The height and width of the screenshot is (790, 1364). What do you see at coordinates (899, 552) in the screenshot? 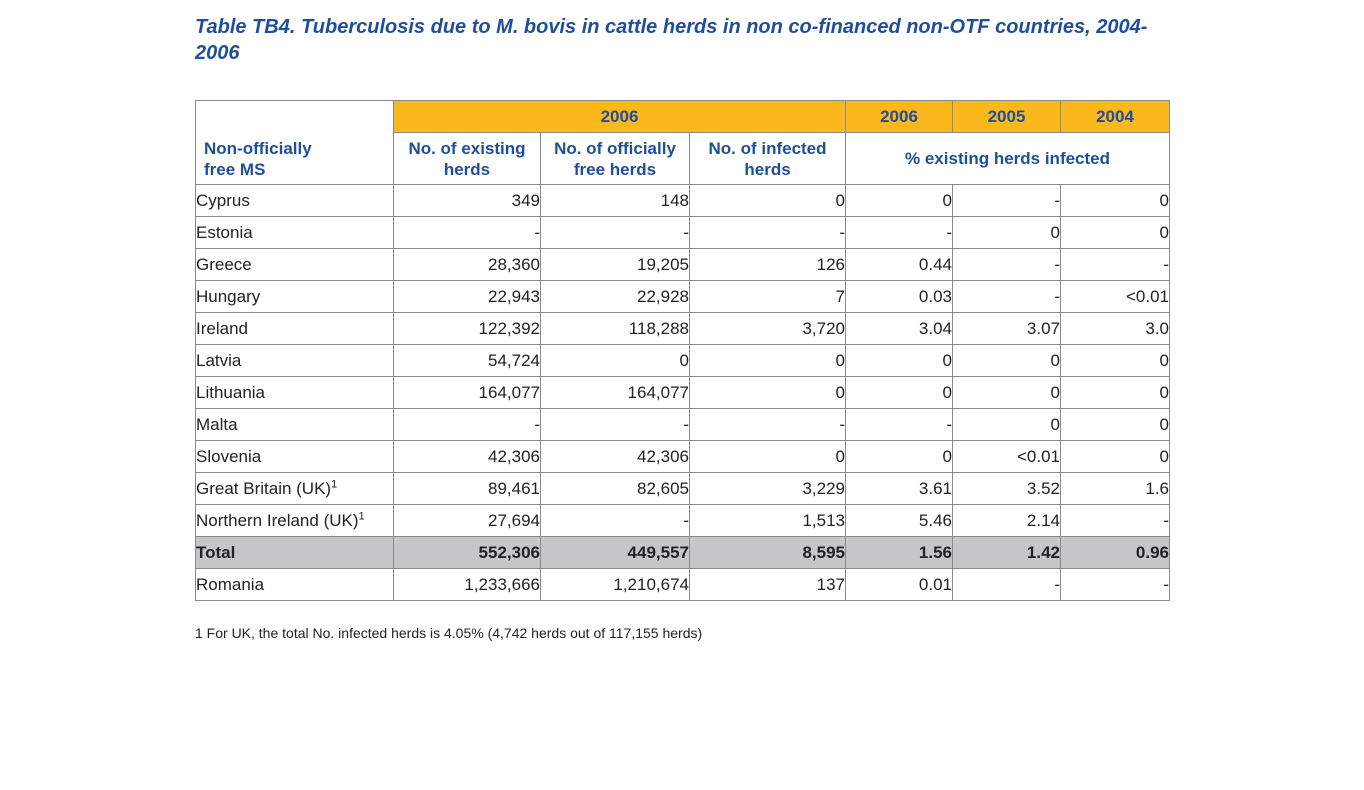
I see `cell-p2006: 1.56` at bounding box center [899, 552].